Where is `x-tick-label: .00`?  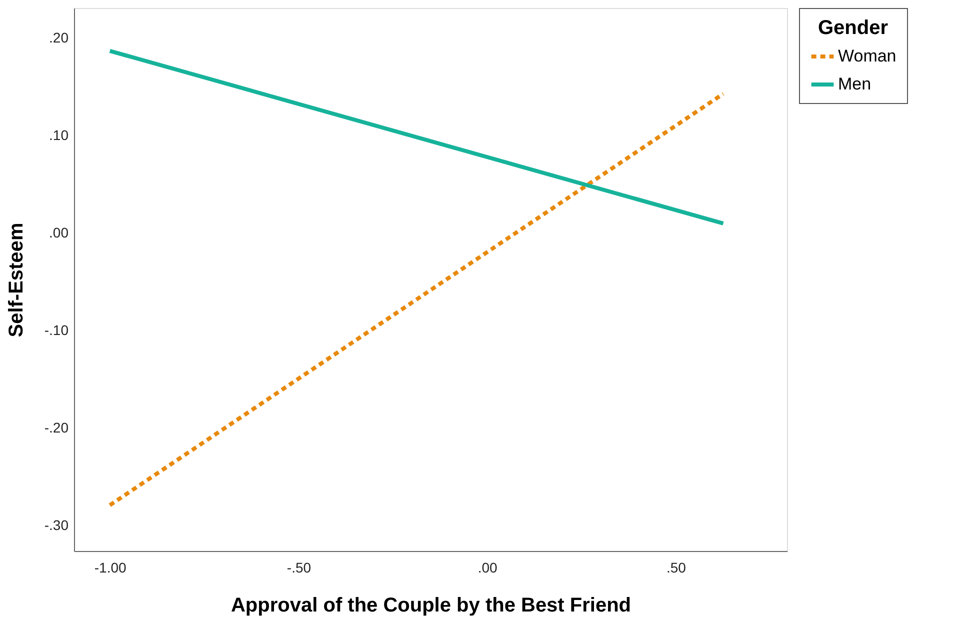 x-tick-label: .00 is located at coordinates (488, 568).